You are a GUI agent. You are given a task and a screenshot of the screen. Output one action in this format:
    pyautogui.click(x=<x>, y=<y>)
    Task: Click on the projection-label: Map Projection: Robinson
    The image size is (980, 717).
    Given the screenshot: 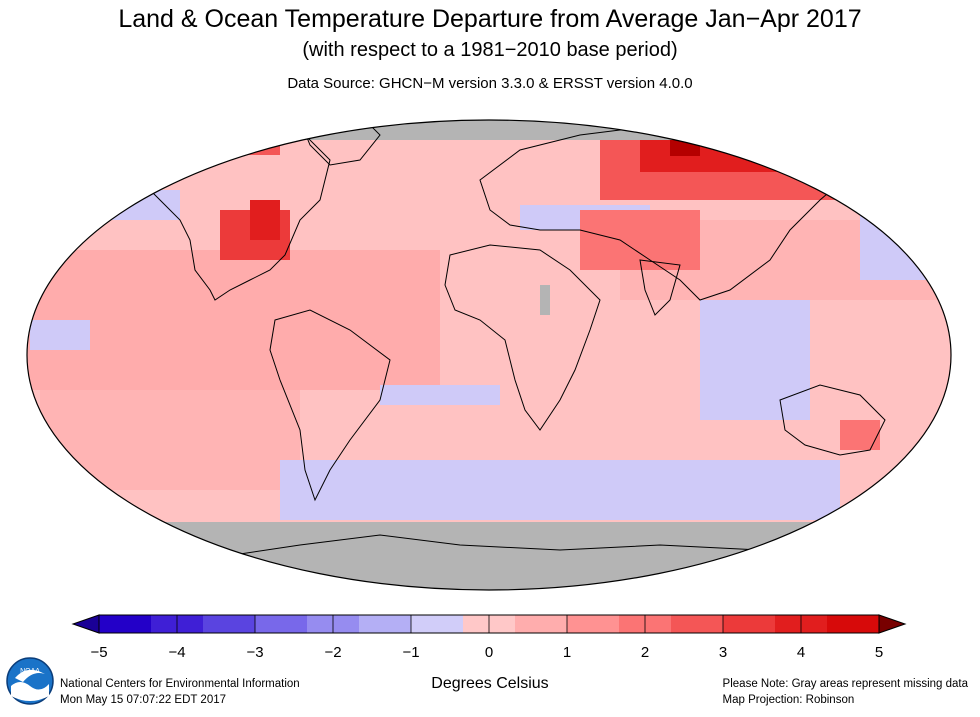 What is the action you would take?
    pyautogui.click(x=788, y=700)
    